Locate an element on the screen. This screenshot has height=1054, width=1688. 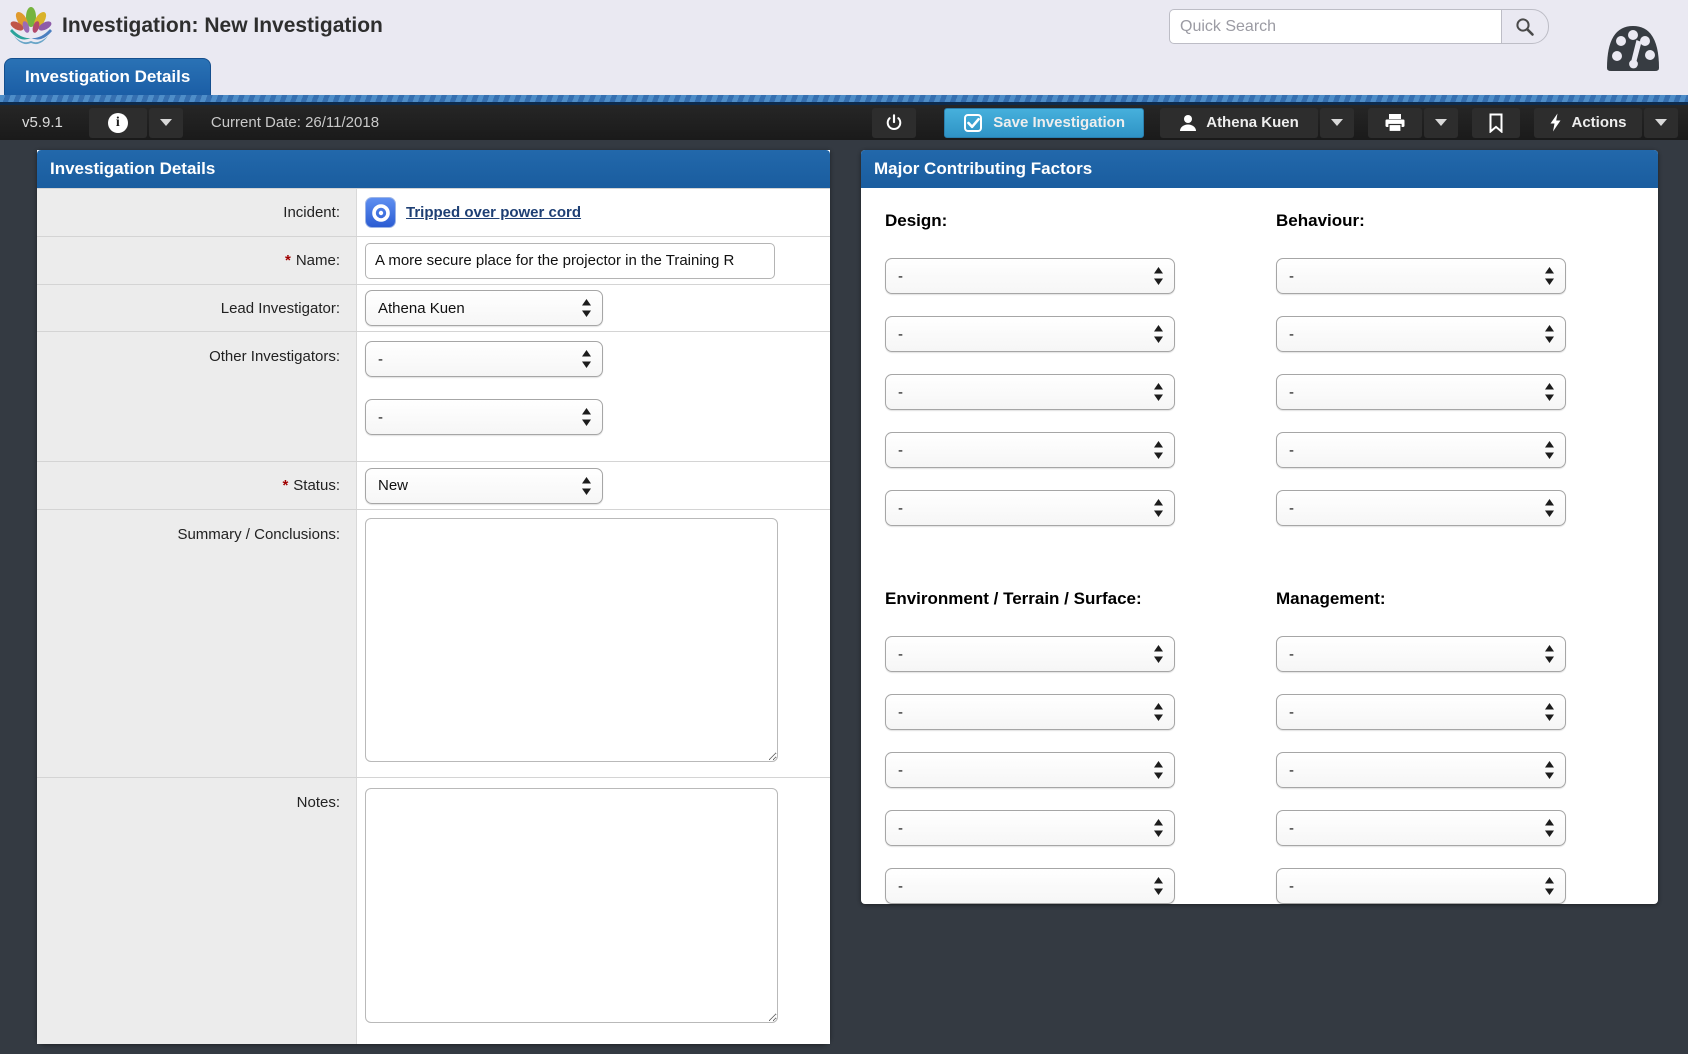
notes-row: Notes: is located at coordinates (433, 910).